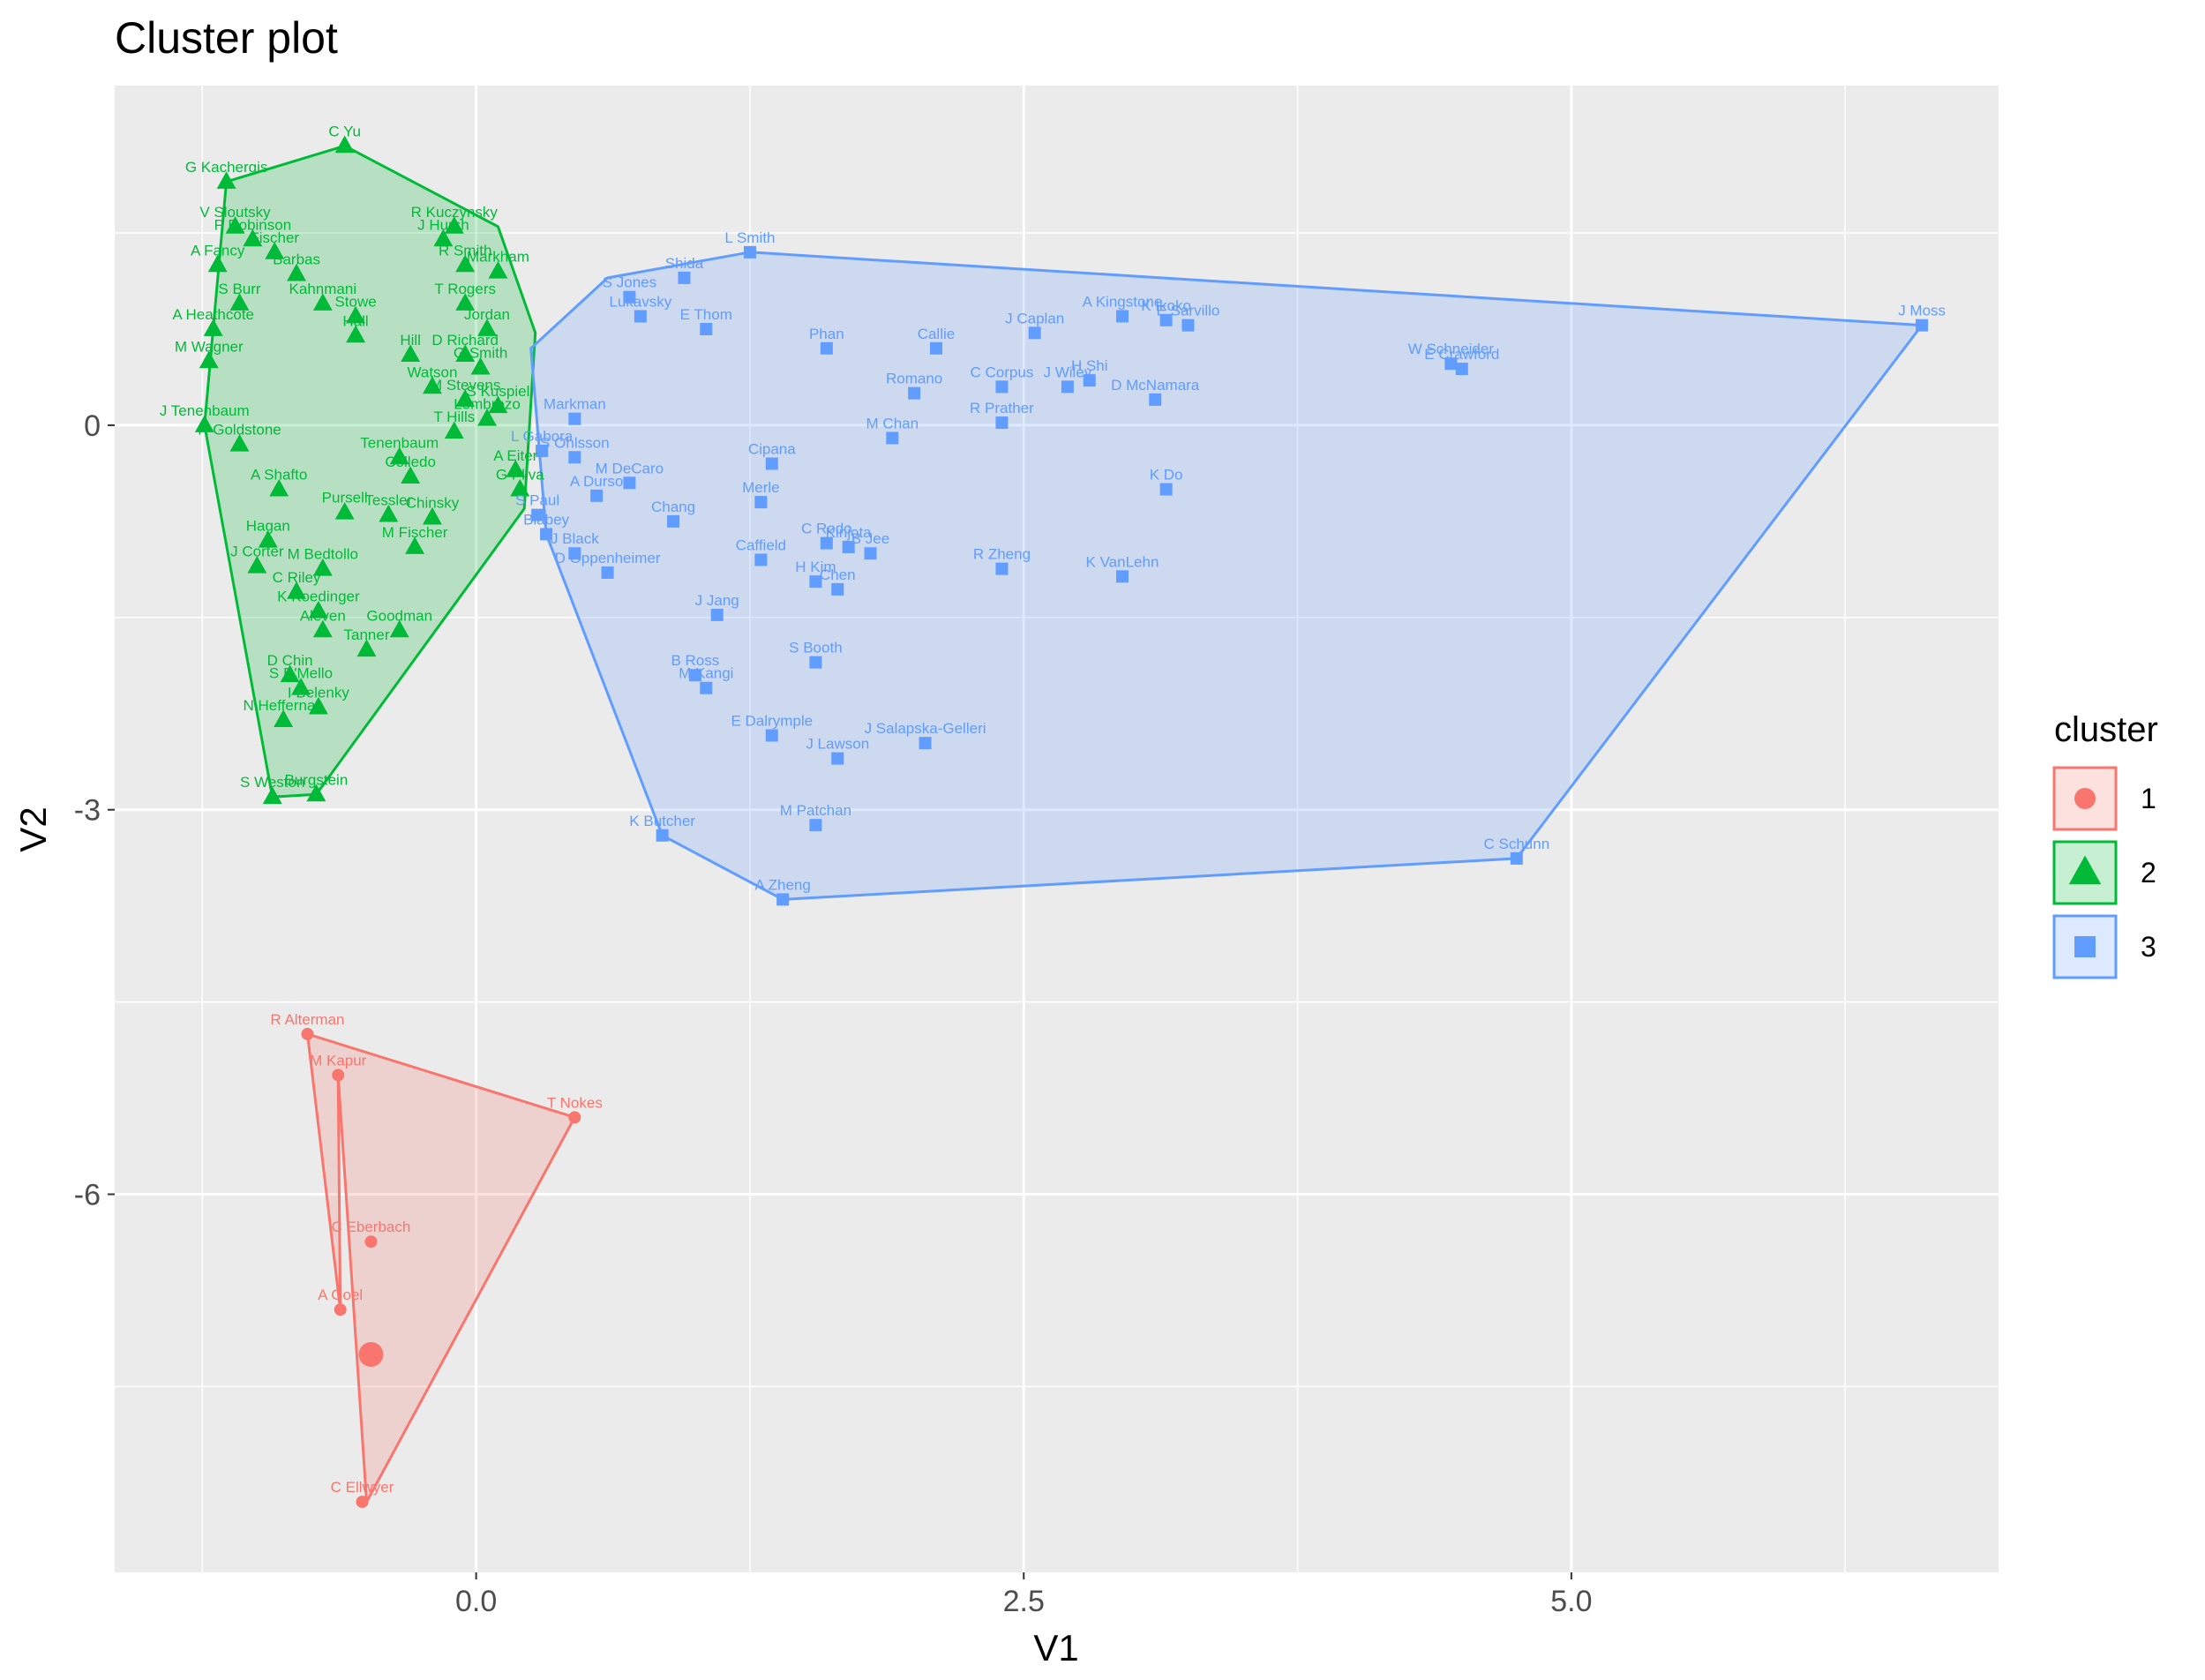  I want to click on point-label: Goodman, so click(399, 615).